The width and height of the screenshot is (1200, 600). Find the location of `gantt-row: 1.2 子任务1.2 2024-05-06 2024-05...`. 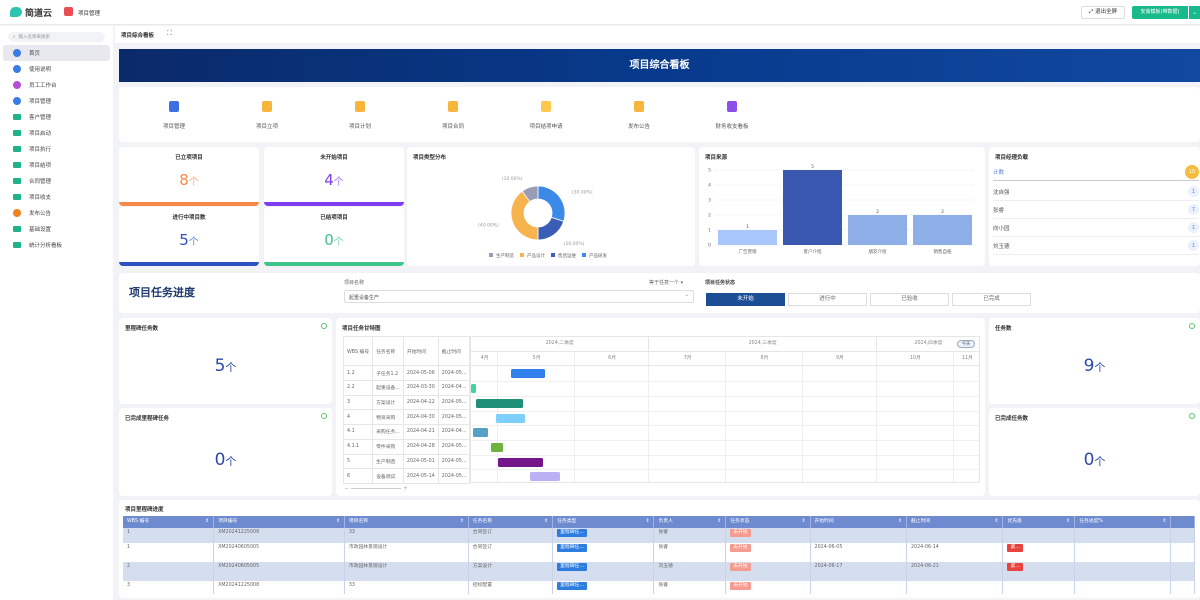

gantt-row: 1.2 子任务1.2 2024-05-06 2024-05... is located at coordinates (406, 373).